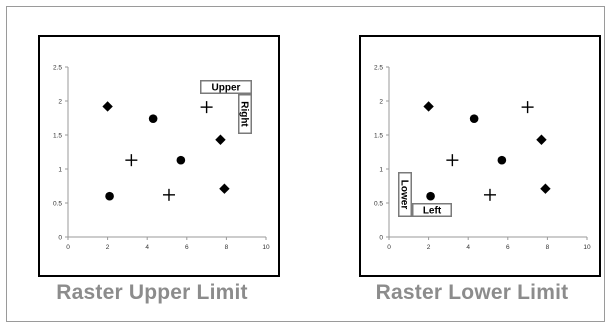  I want to click on svg-text: Right, so click(244, 114).